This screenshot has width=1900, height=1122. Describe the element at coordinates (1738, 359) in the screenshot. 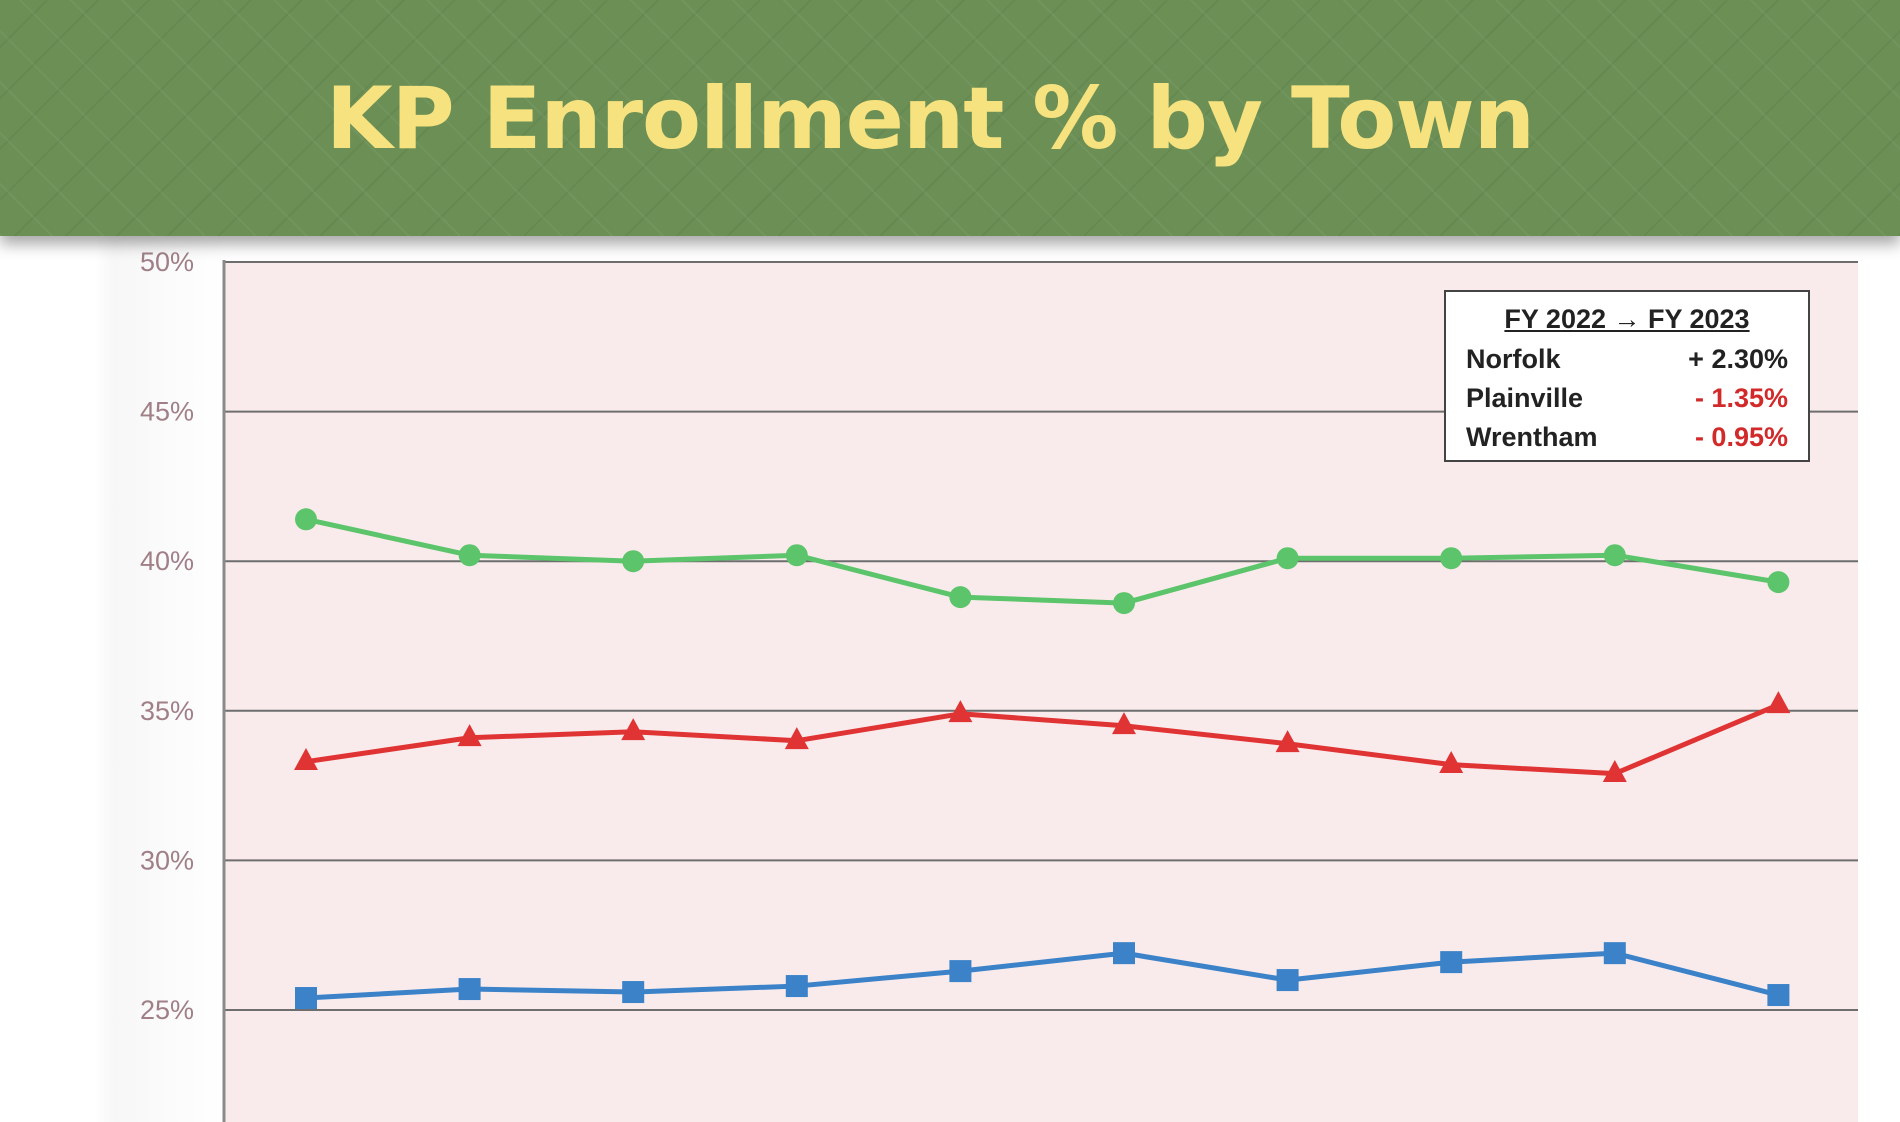

I see `change-value: + 2.30%` at that location.